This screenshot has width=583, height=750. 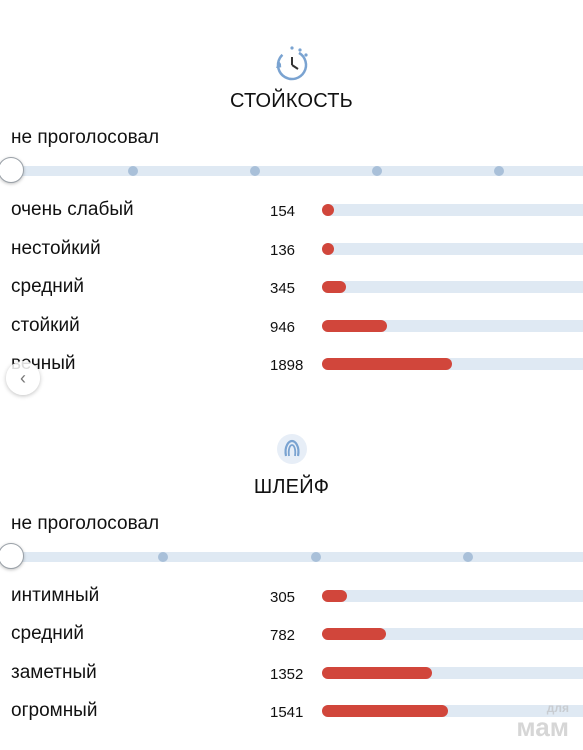 I want to click on vote-result-row: огромный 1541, so click(x=291, y=712).